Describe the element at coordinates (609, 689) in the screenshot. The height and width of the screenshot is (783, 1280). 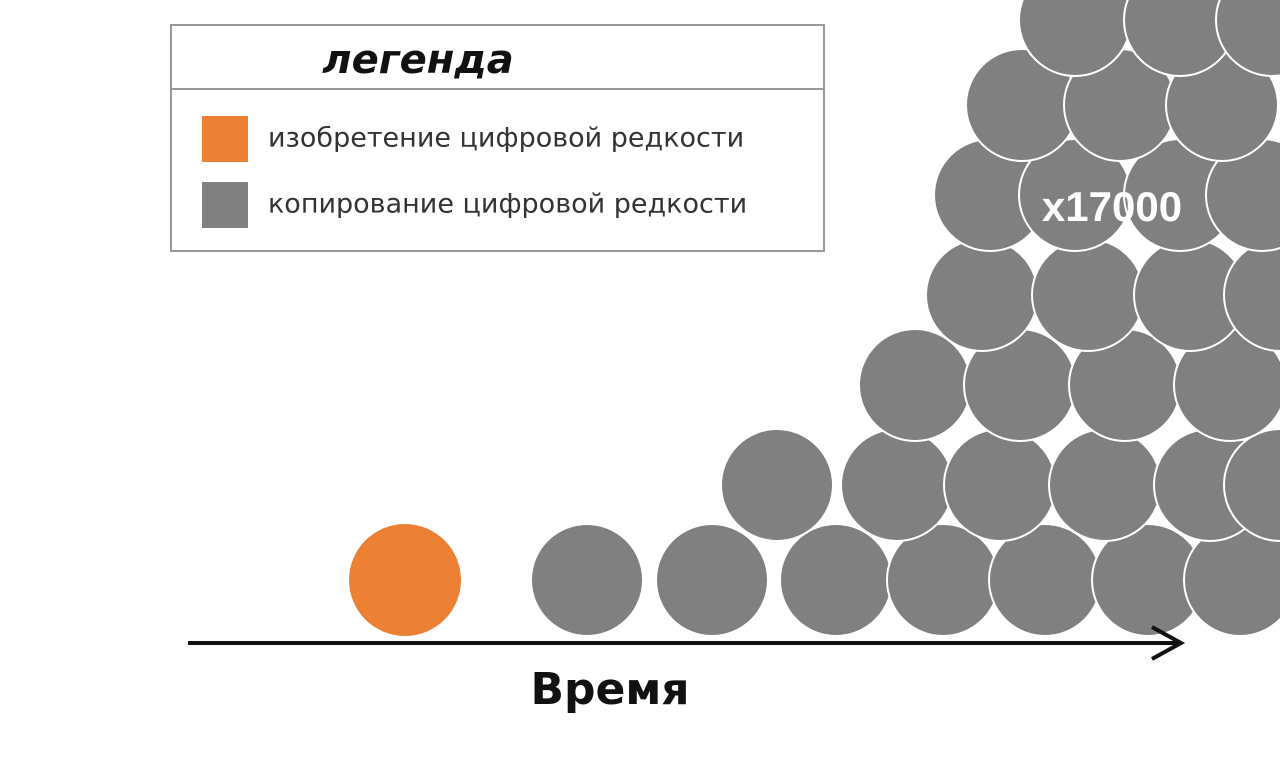
I see `axis-label: Время` at that location.